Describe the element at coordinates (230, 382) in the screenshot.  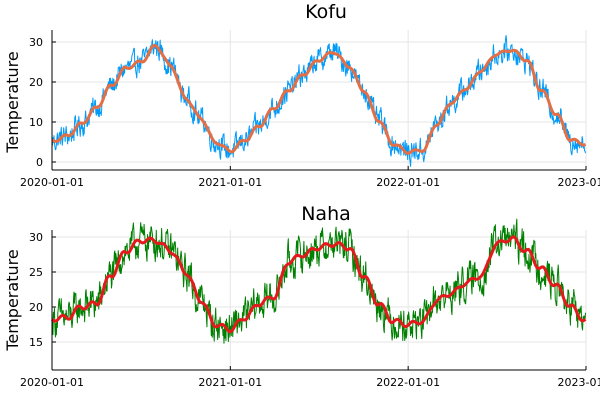
I see `naha-xtick-label: 2021-01-01` at that location.